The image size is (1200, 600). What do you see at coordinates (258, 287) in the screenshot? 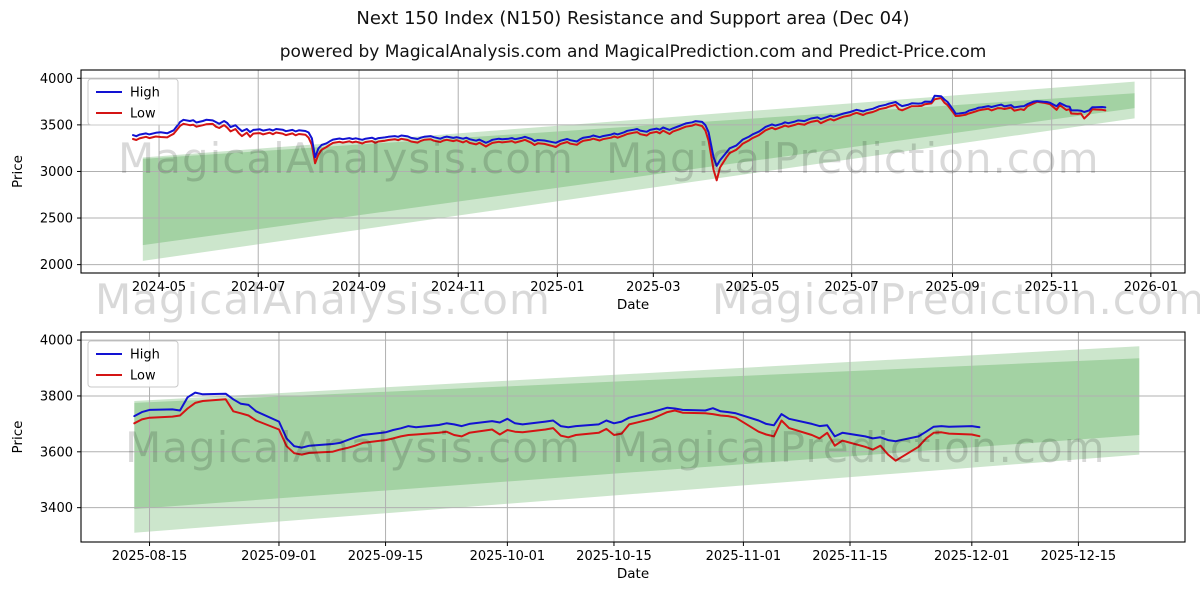
I see `date-axis-tick-label: 2024-07` at bounding box center [258, 287].